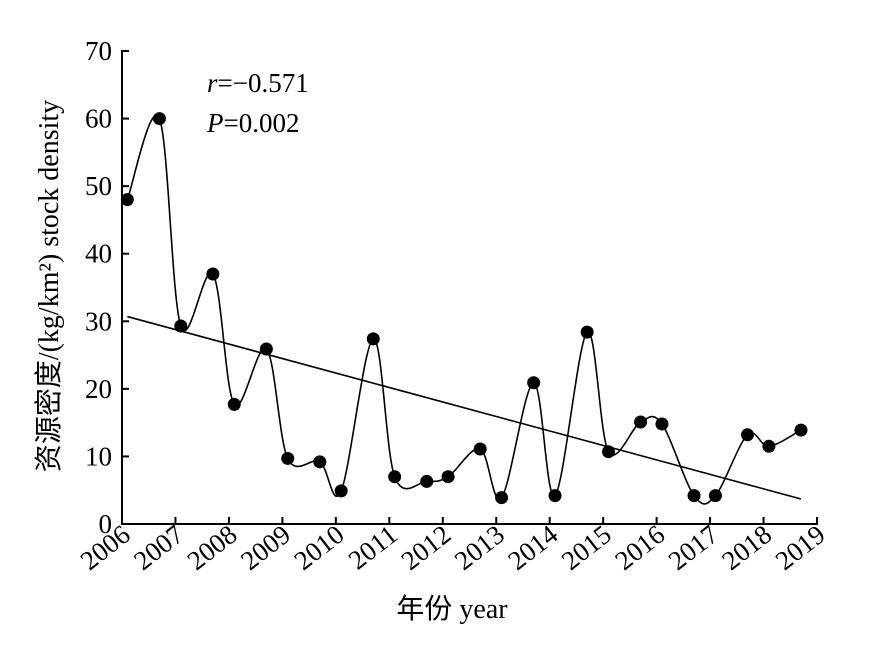  Describe the element at coordinates (158, 547) in the screenshot. I see `x-tick-label: 2007` at that location.